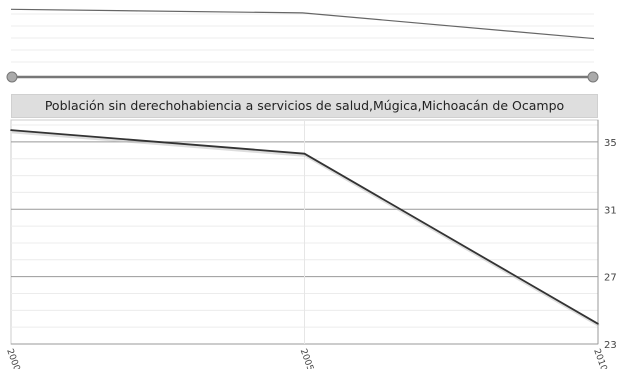  I want to click on y-tick-label: 31, so click(610, 210).